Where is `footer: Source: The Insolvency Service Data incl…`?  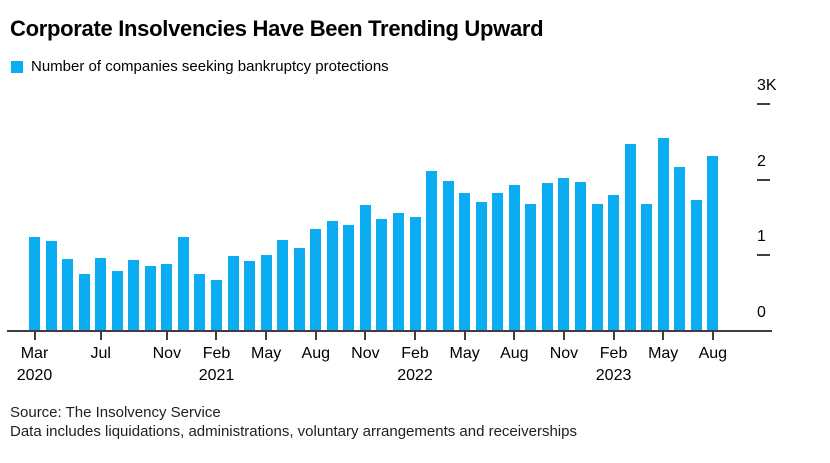 footer: Source: The Insolvency Service Data incl… is located at coordinates (293, 422).